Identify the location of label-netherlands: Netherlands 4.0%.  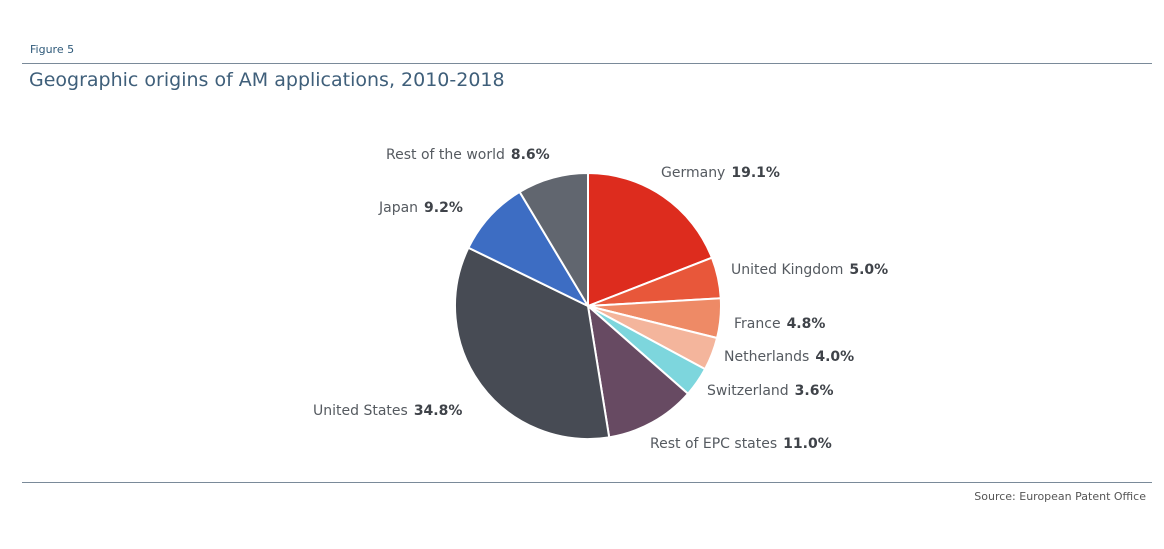
(789, 357).